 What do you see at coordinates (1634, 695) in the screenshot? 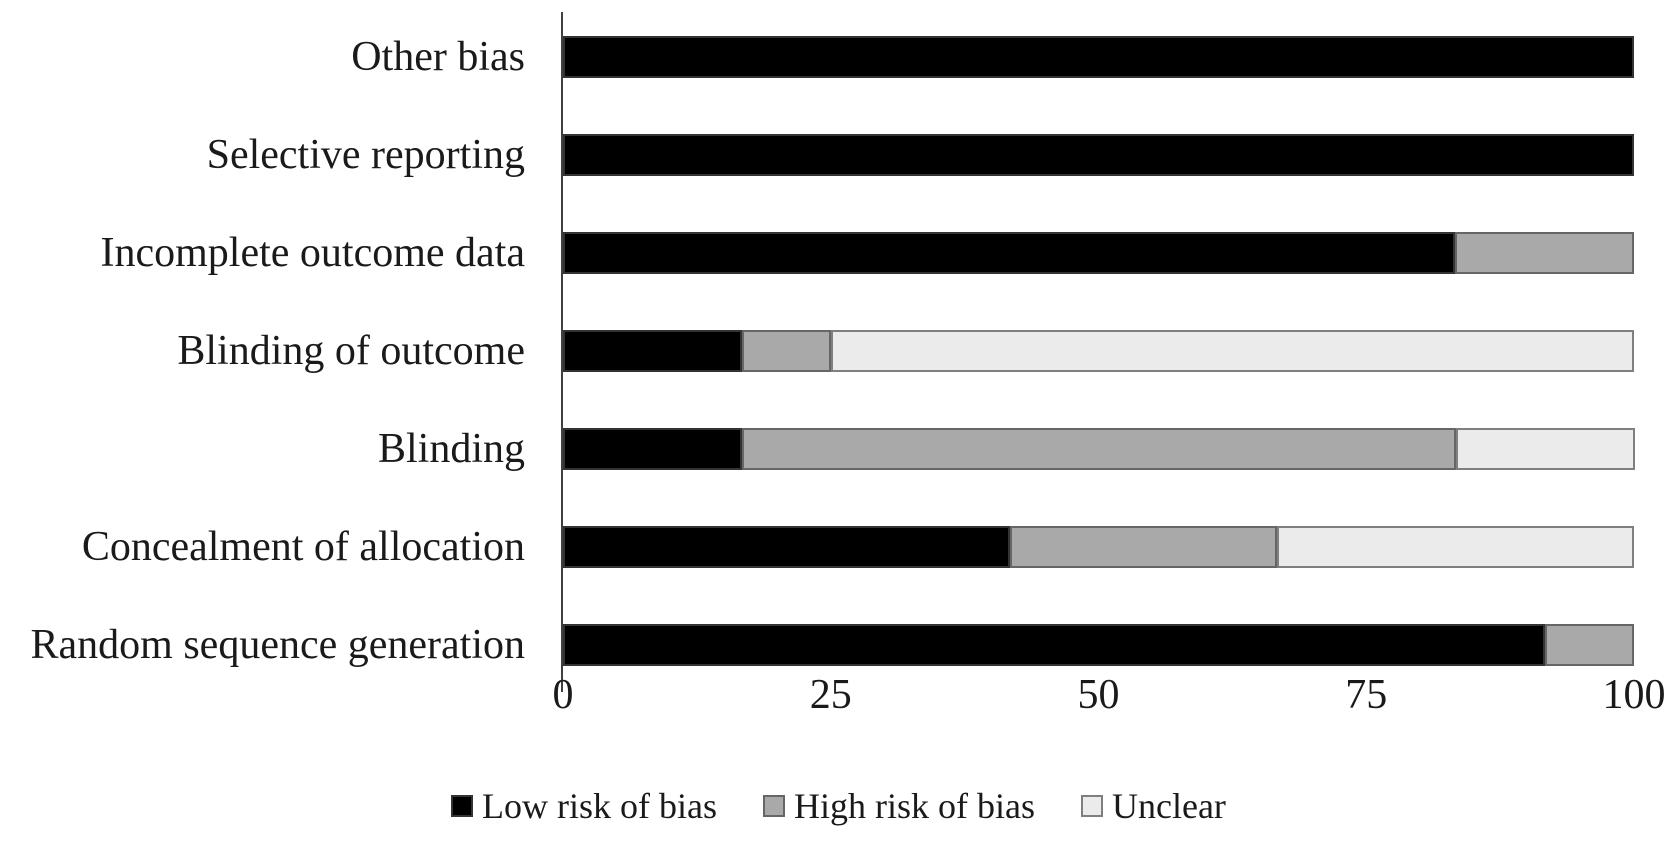
I see `x-axis-tick-label: 100` at bounding box center [1634, 695].